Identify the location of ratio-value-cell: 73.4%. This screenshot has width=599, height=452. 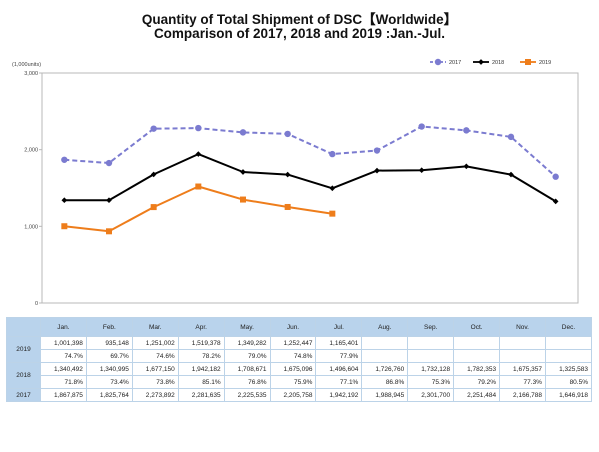
(109, 382).